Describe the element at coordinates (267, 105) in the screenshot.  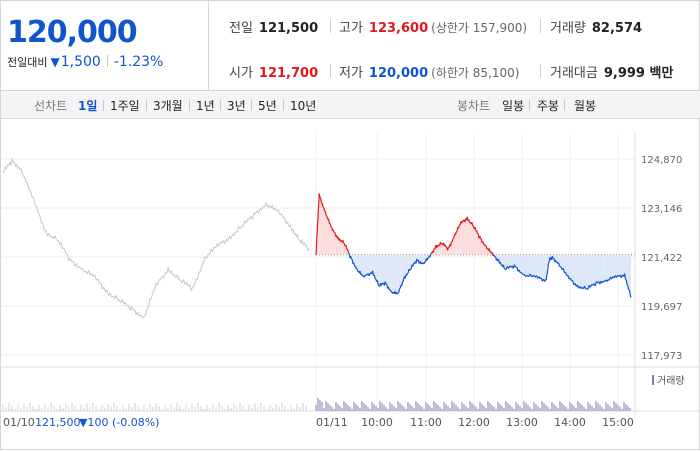
I see `period-5y: 5년` at that location.